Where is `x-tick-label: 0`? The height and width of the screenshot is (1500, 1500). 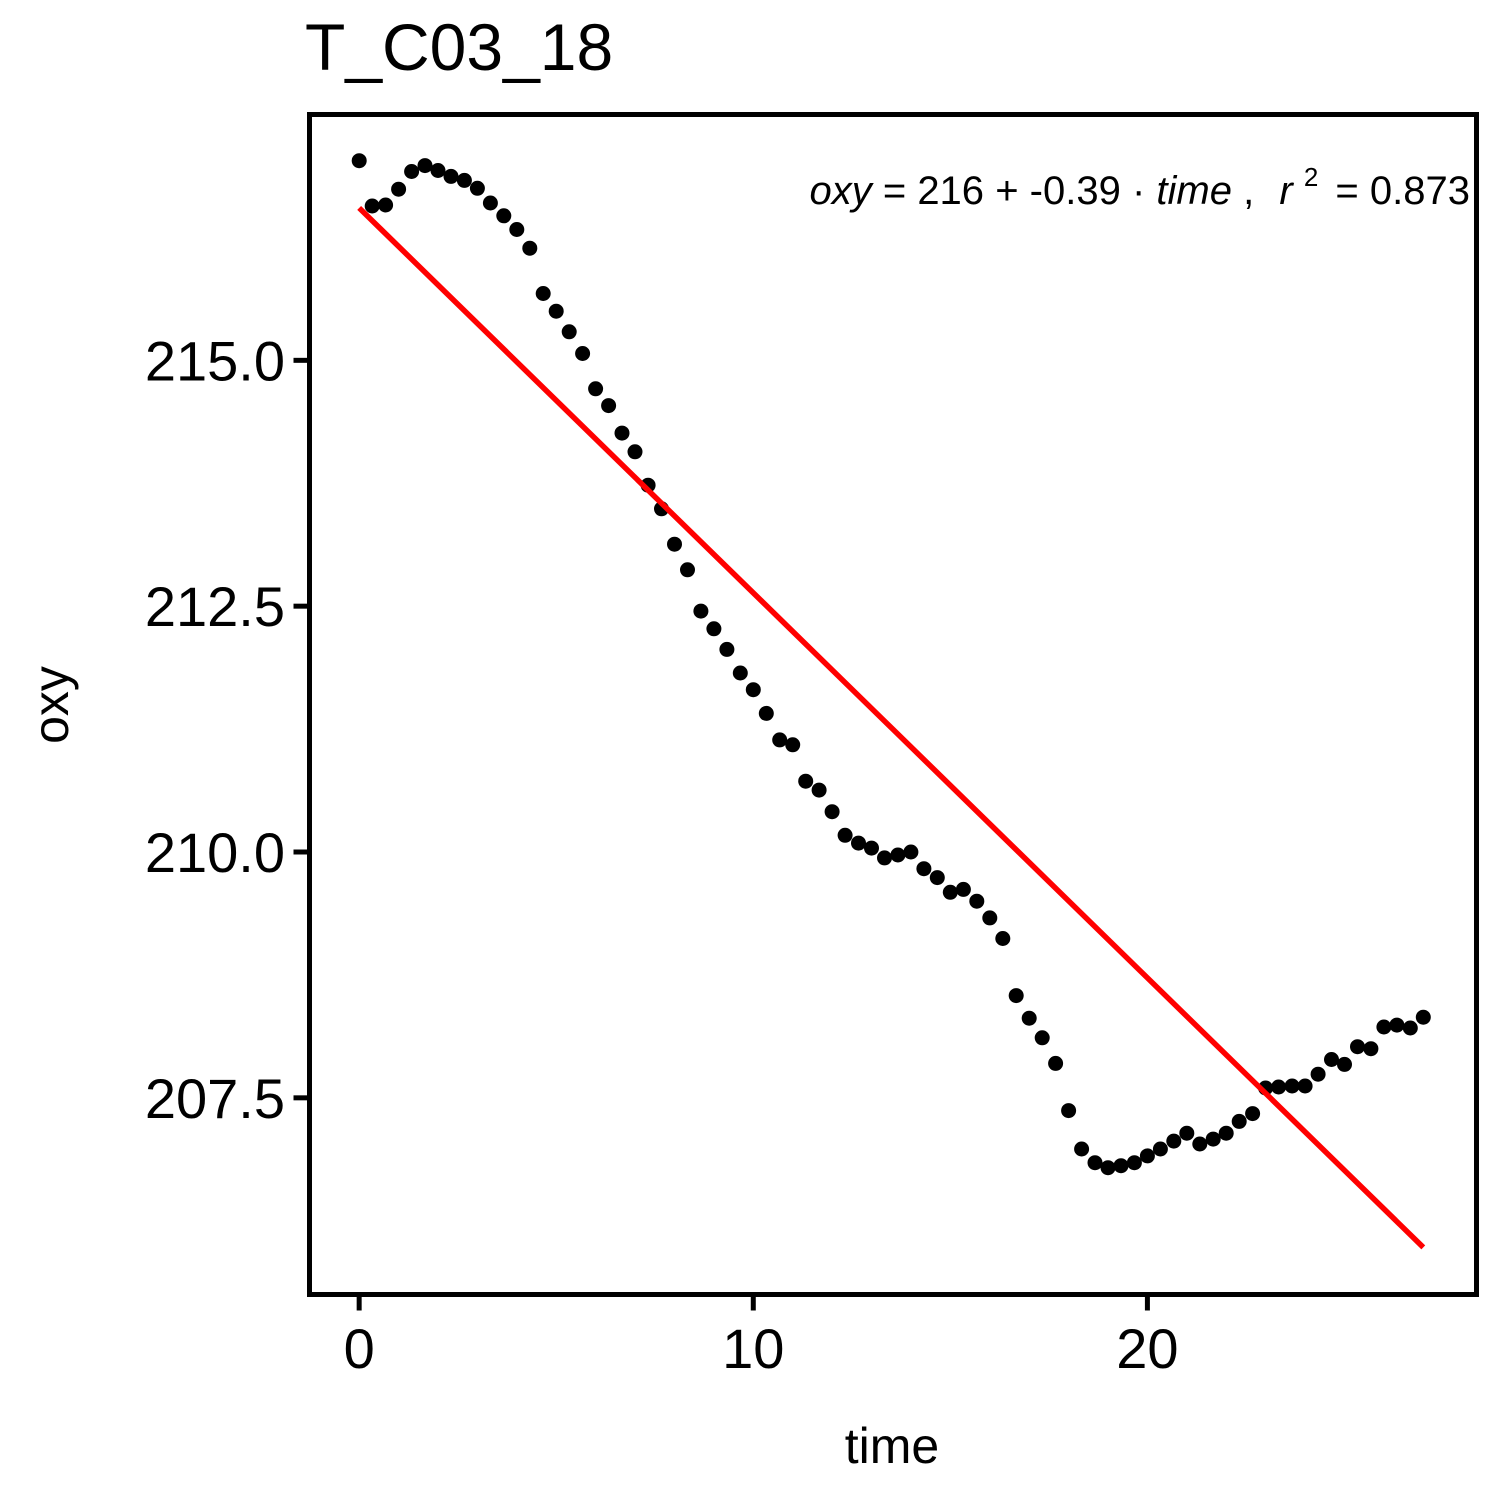 x-tick-label: 0 is located at coordinates (359, 1348).